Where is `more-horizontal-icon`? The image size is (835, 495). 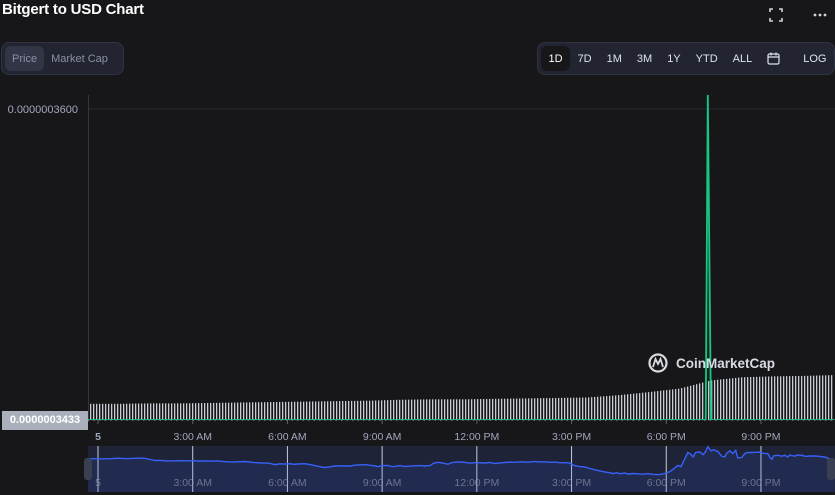 more-horizontal-icon is located at coordinates (820, 15).